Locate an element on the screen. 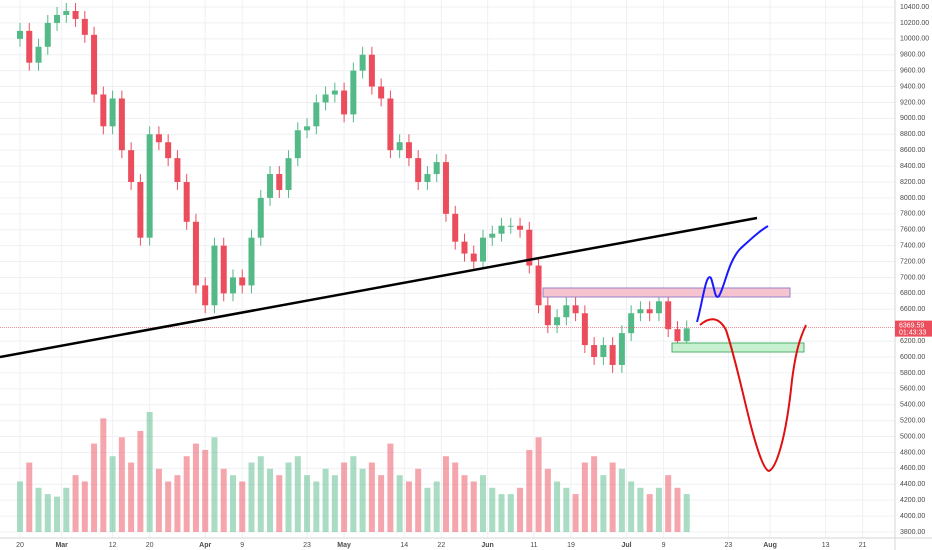  axis-background is located at coordinates (913, 275).